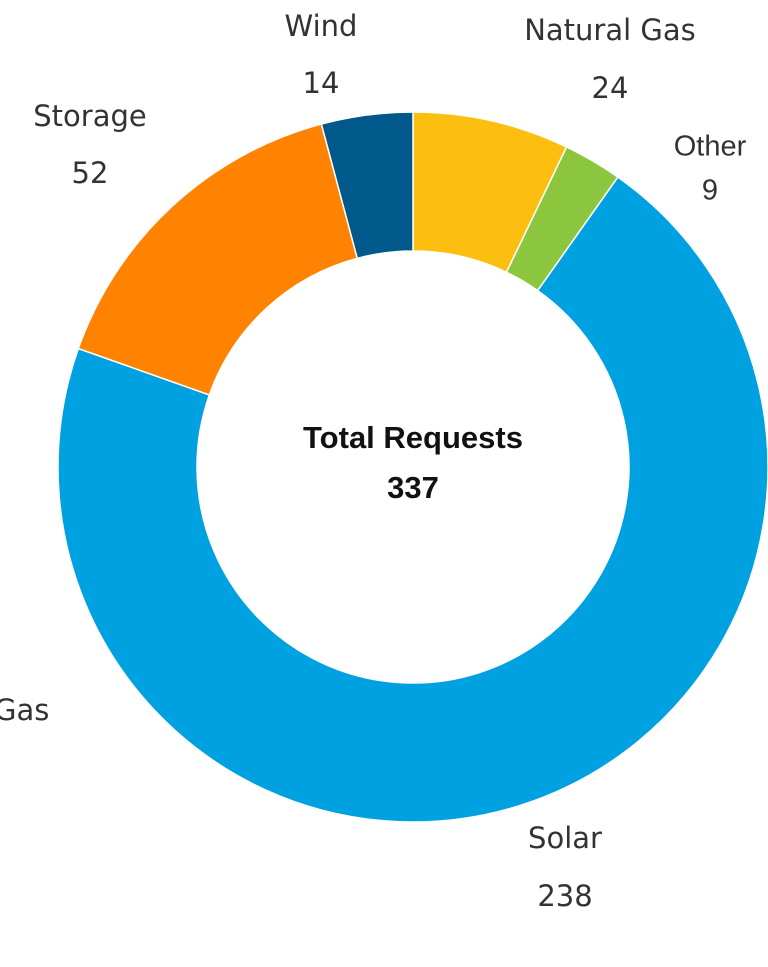  I want to click on slice-label: Wind, so click(321, 26).